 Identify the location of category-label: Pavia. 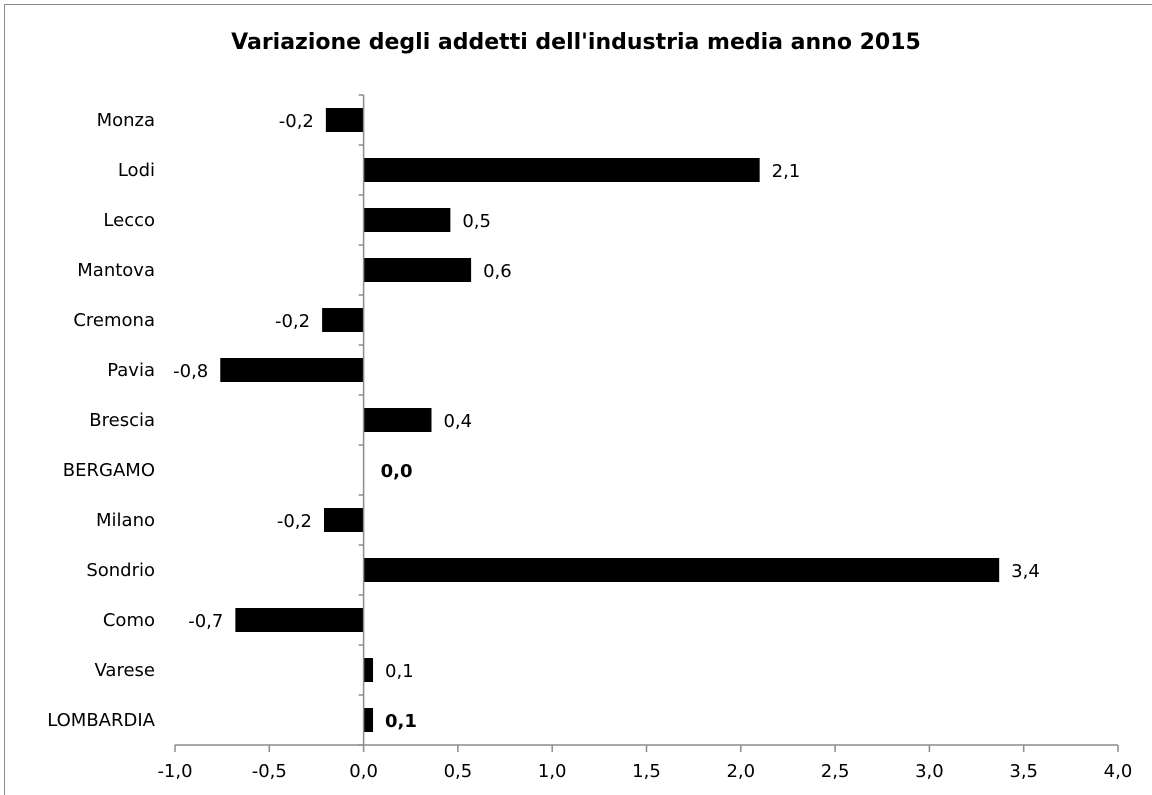
(131, 370).